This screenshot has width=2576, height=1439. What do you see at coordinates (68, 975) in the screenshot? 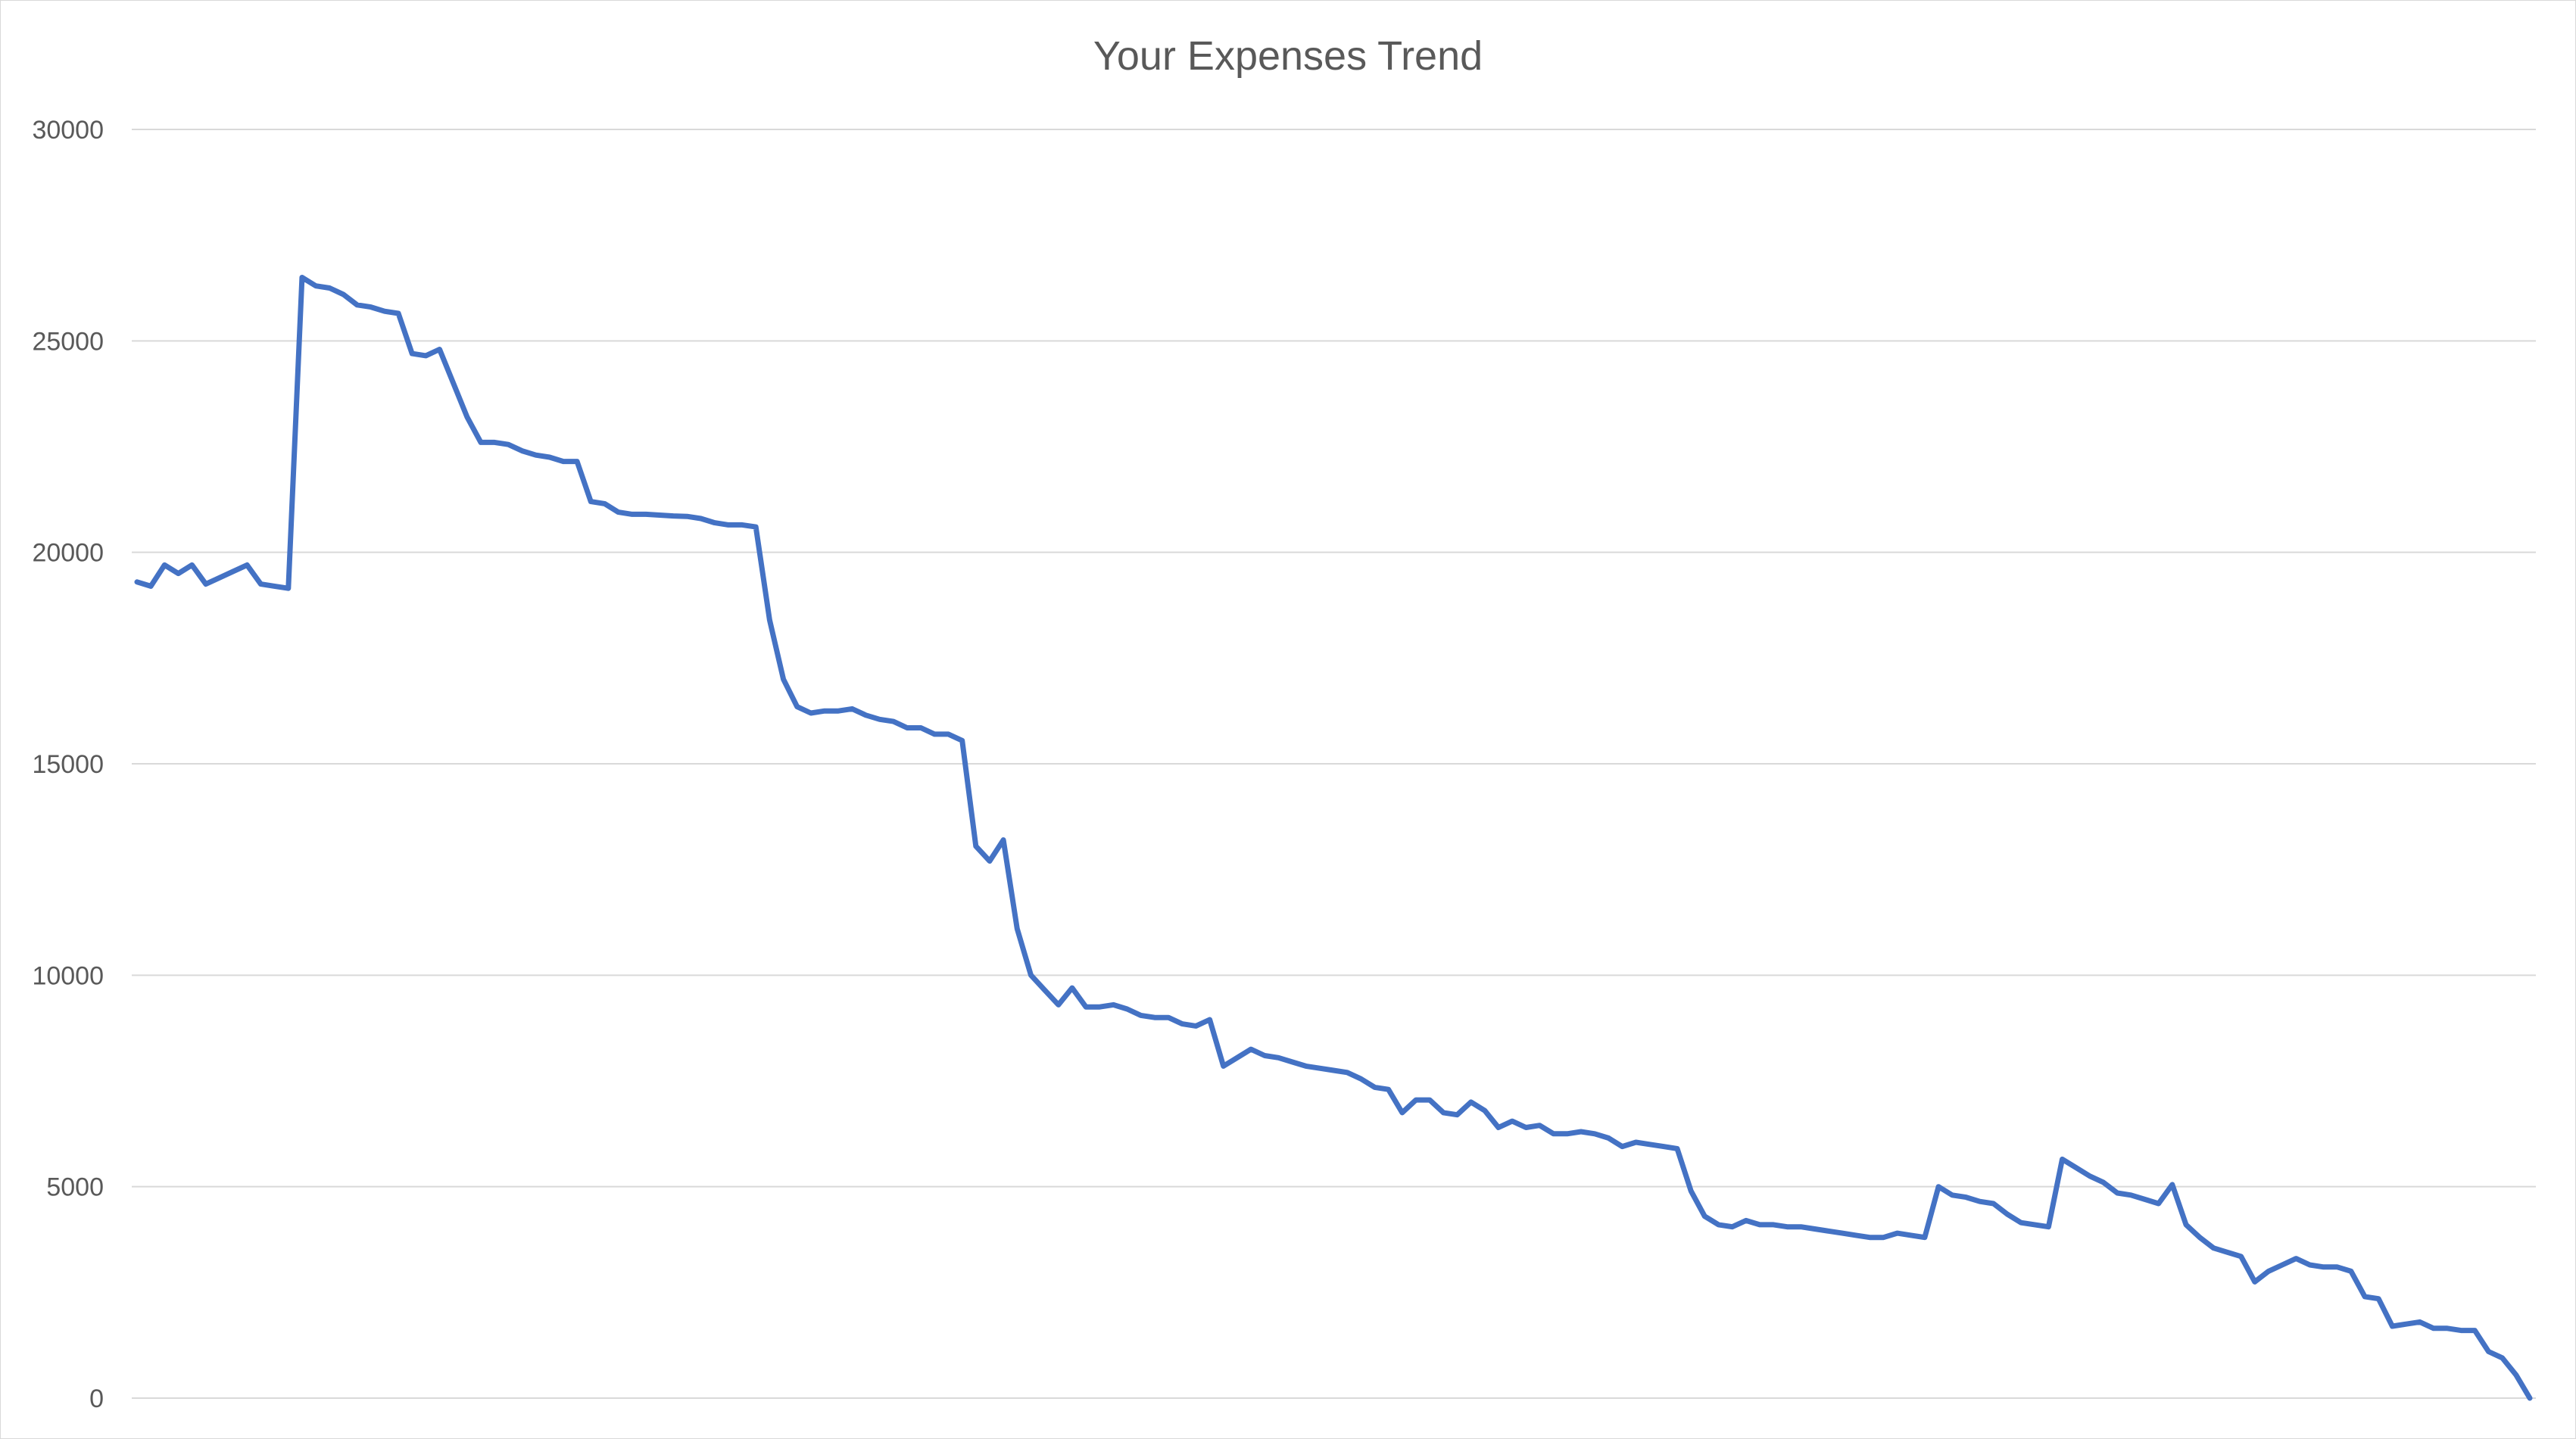
I see `y-tick-label: 10000` at bounding box center [68, 975].